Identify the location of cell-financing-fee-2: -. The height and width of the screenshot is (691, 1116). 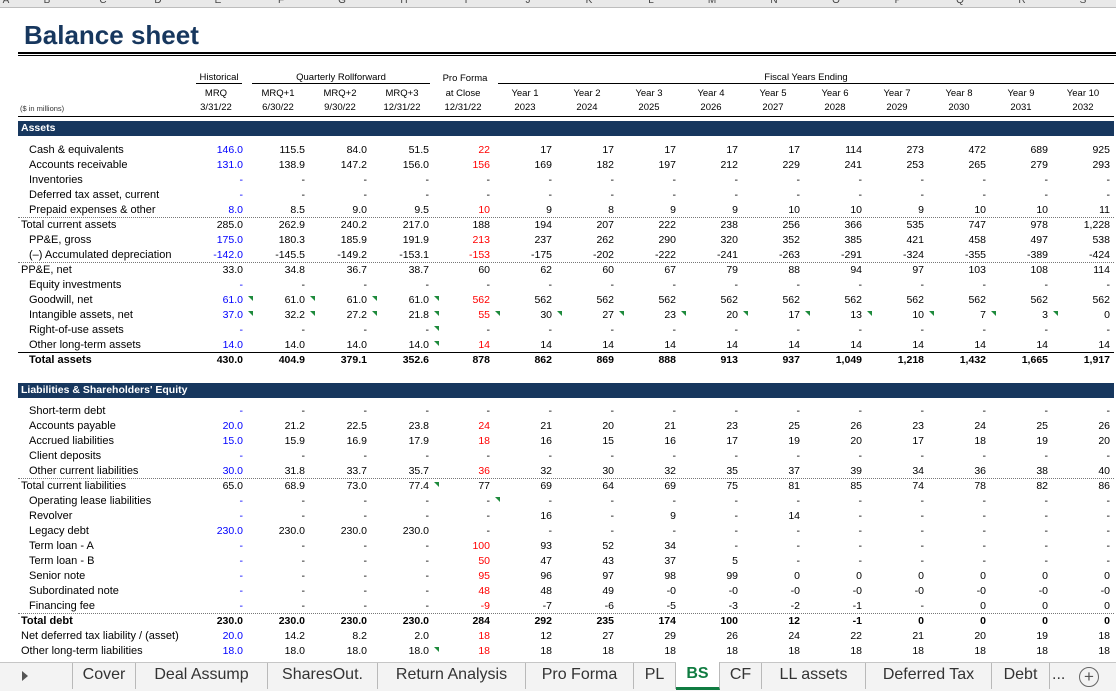
(365, 606).